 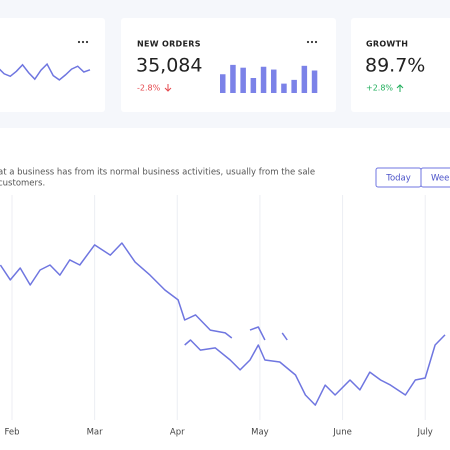 I want to click on down-arrow, so click(x=168, y=88).